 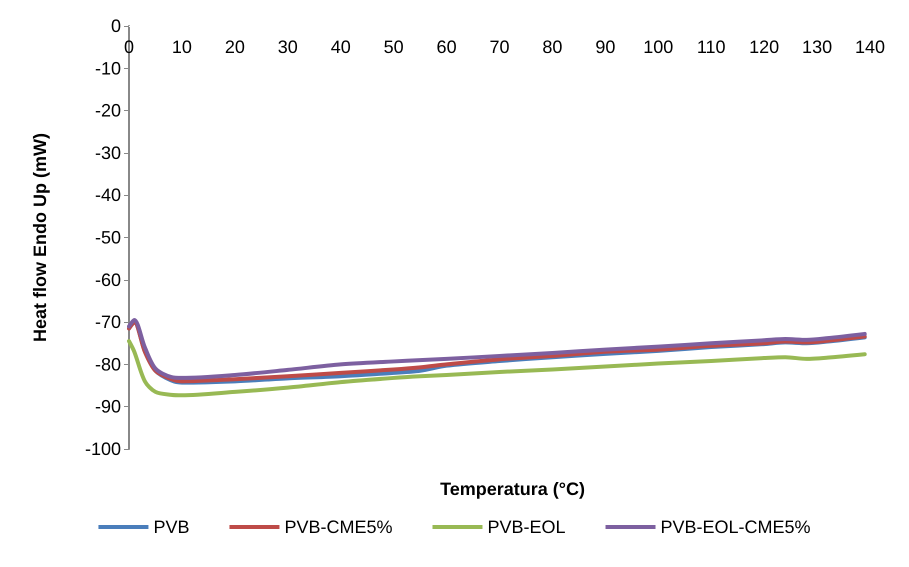 I want to click on x-tick-label: 10, so click(x=182, y=47).